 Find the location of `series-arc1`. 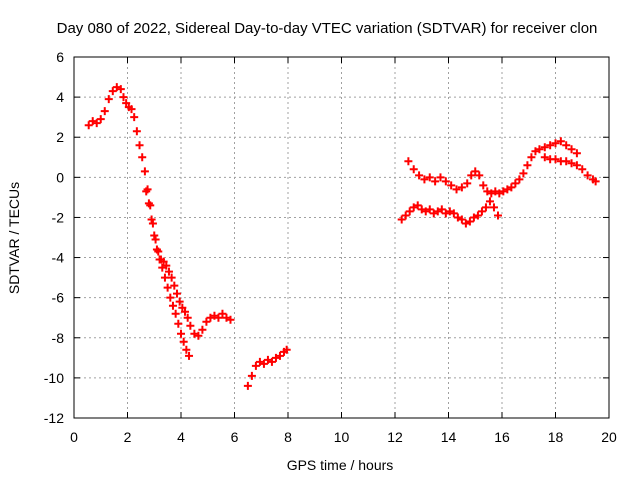

series-arc1 is located at coordinates (159, 211).